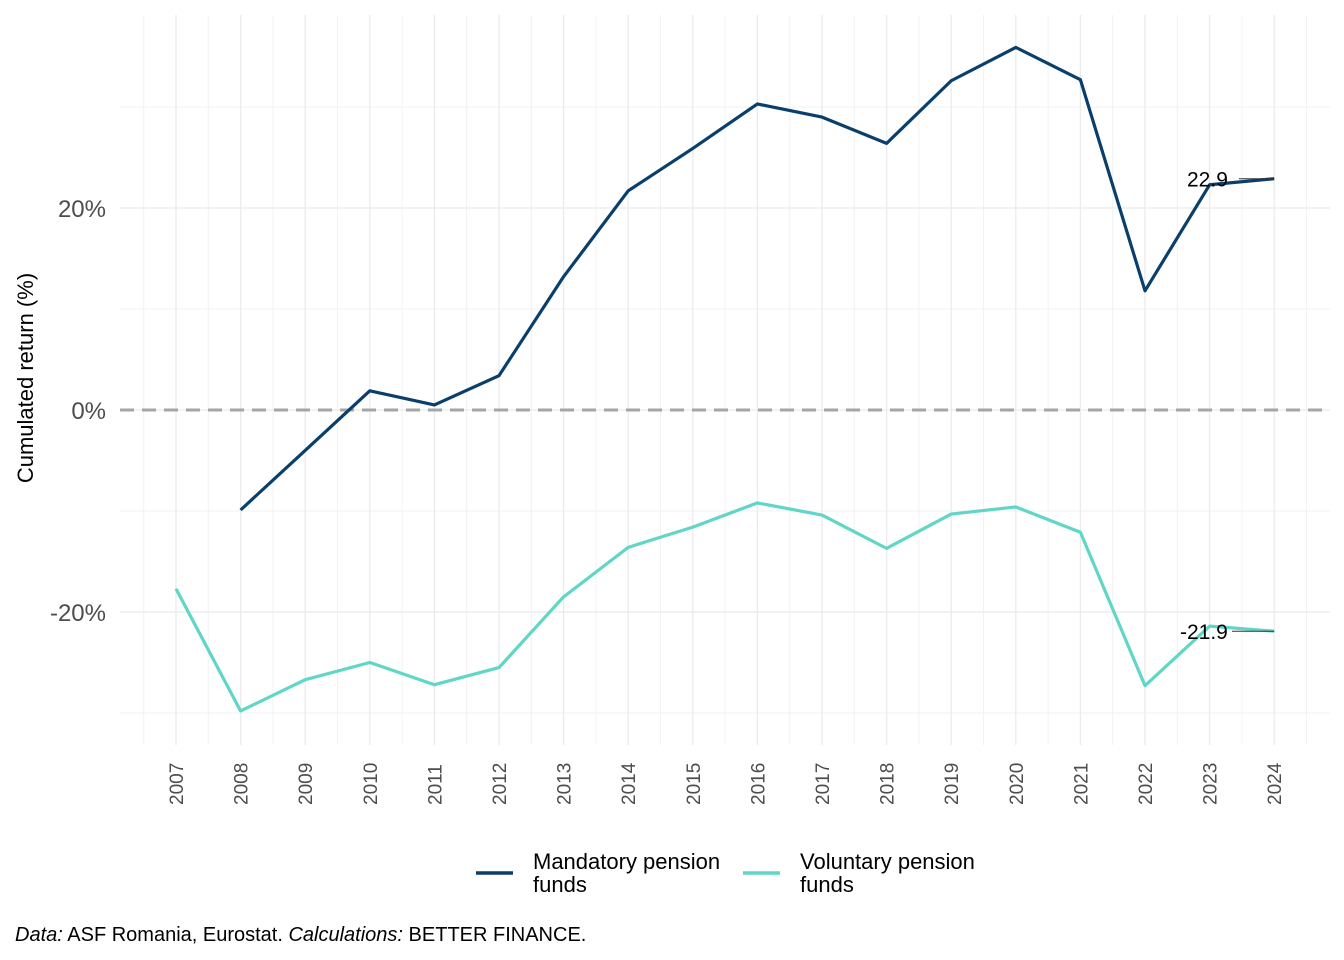  I want to click on x-tick-label: 2015, so click(694, 784).